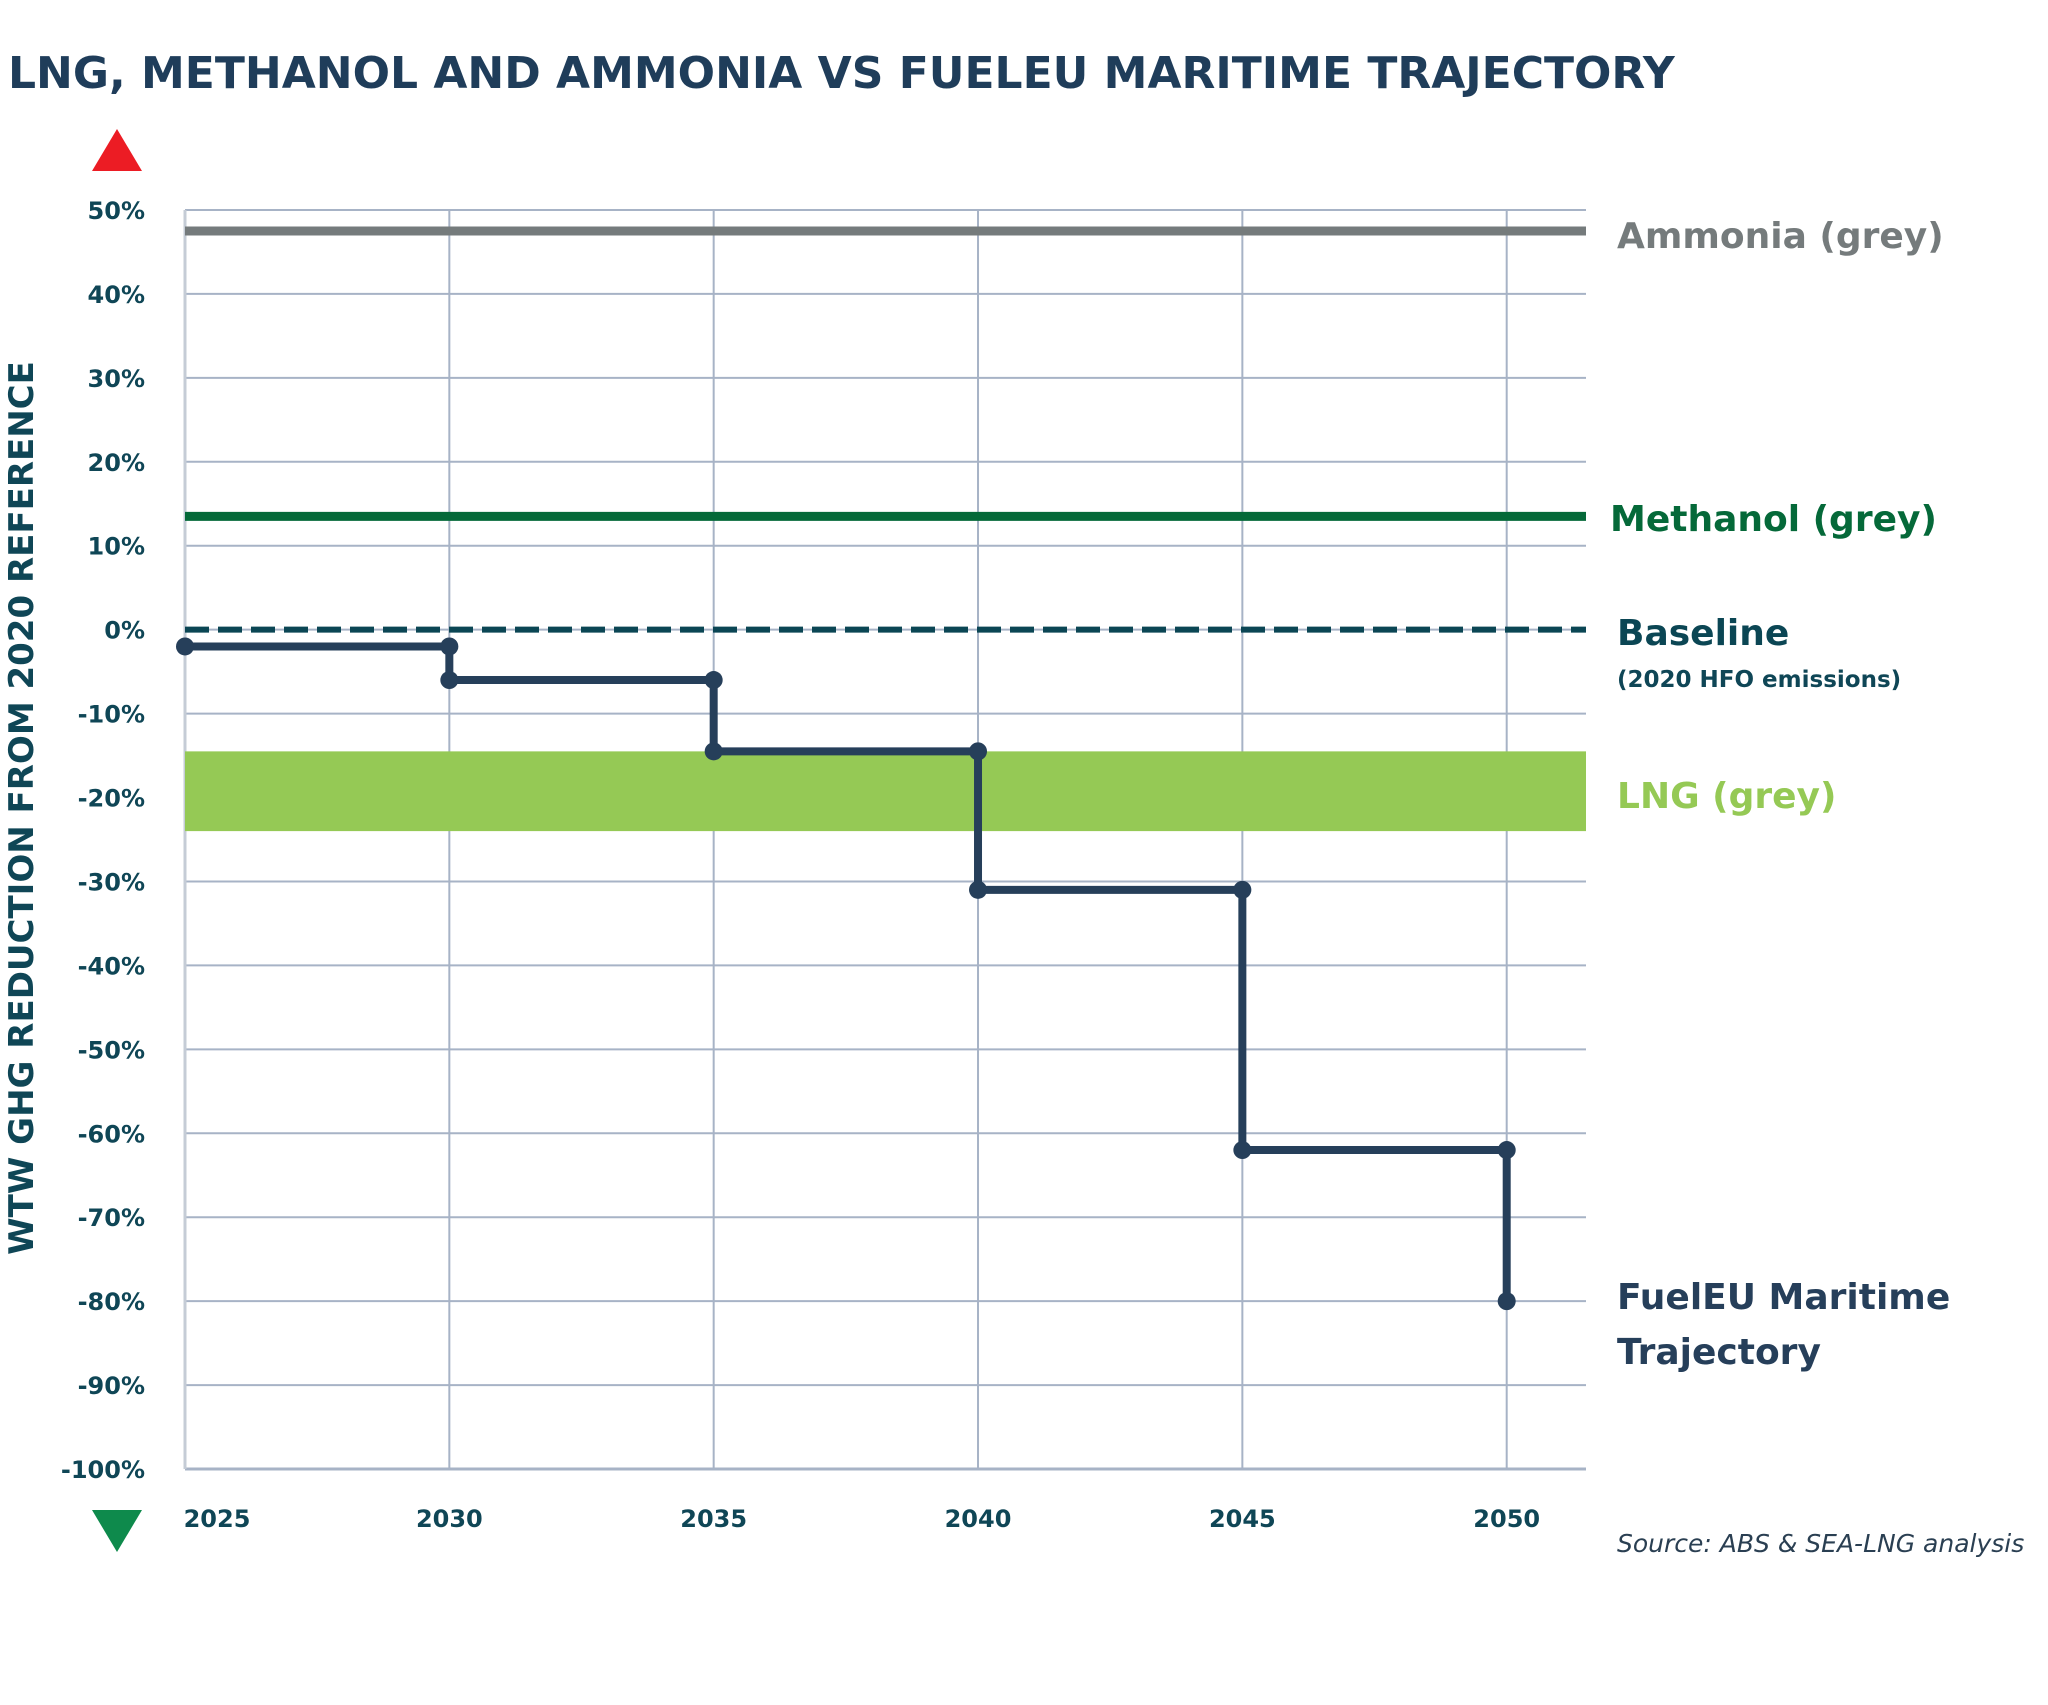 Image resolution: width=2048 pixels, height=1705 pixels. I want to click on y-tick-label: 30%, so click(116, 379).